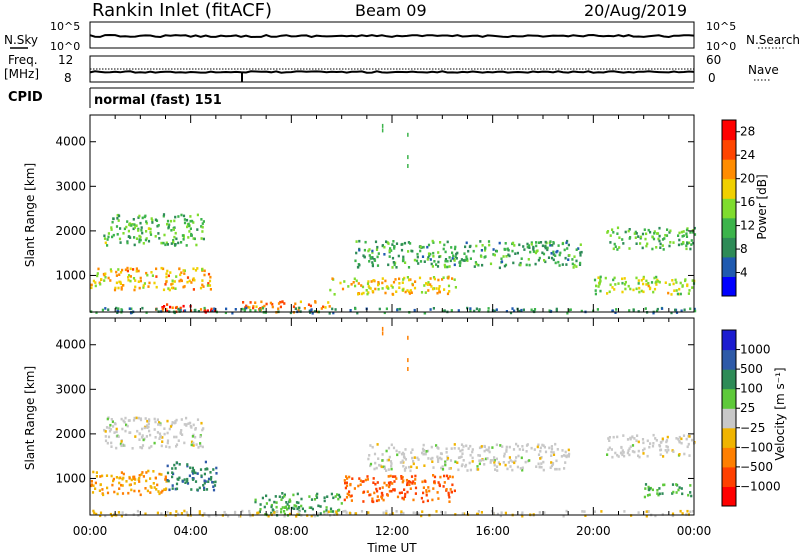  I want to click on x-tick-label: 12:00, so click(392, 531).